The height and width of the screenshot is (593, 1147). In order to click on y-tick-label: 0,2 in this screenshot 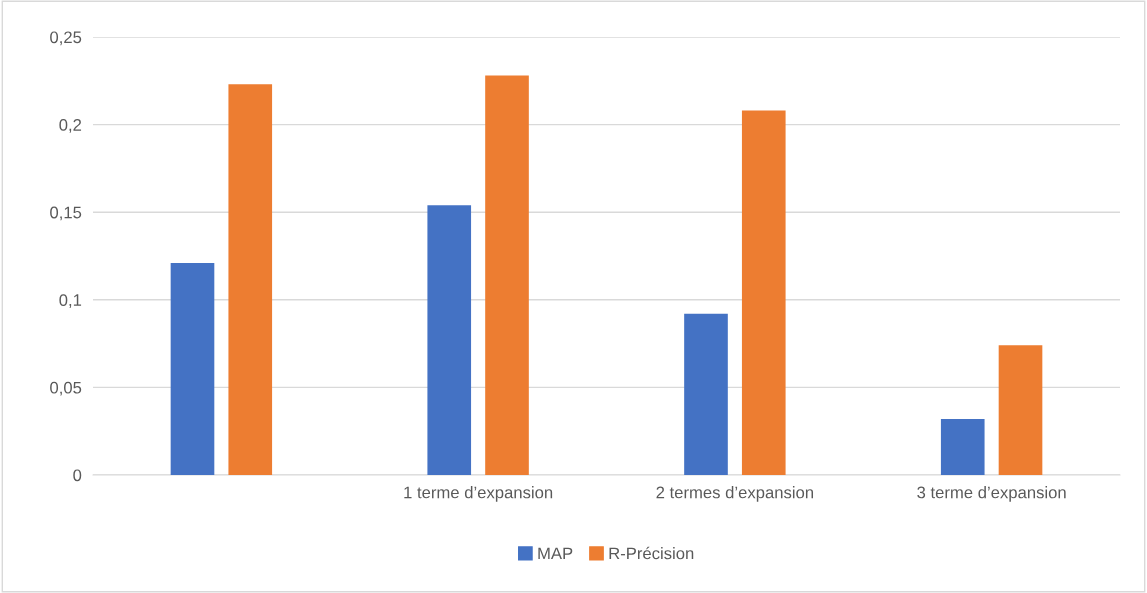, I will do `click(70, 126)`.